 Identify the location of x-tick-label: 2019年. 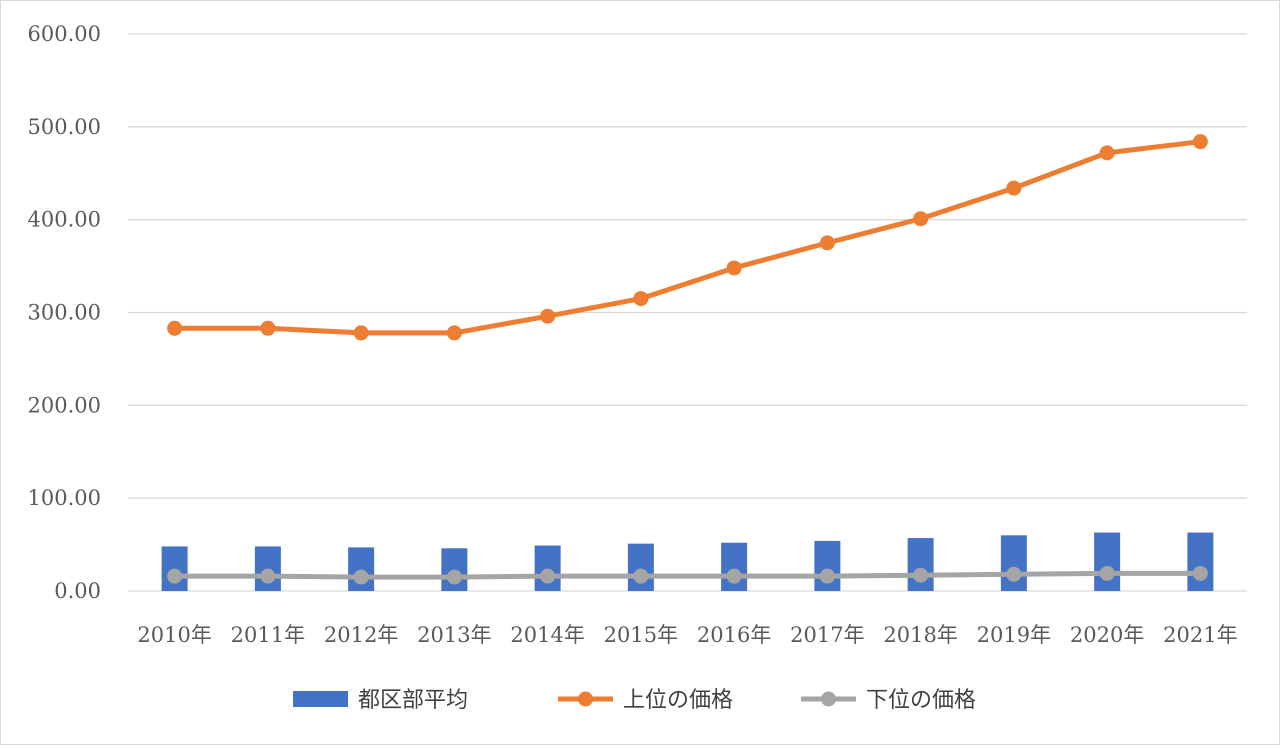
(1014, 635).